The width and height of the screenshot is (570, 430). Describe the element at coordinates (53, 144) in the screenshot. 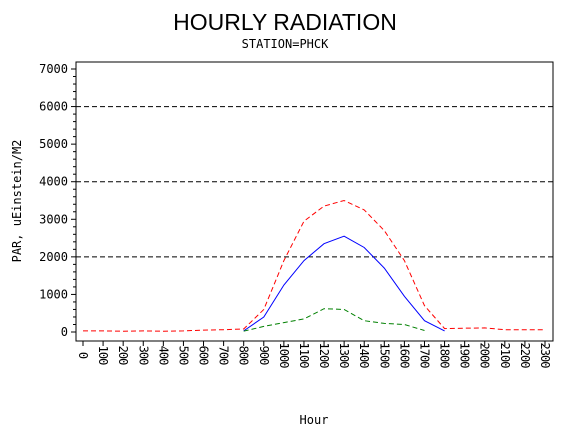

I see `y-tick-label: 5000` at that location.